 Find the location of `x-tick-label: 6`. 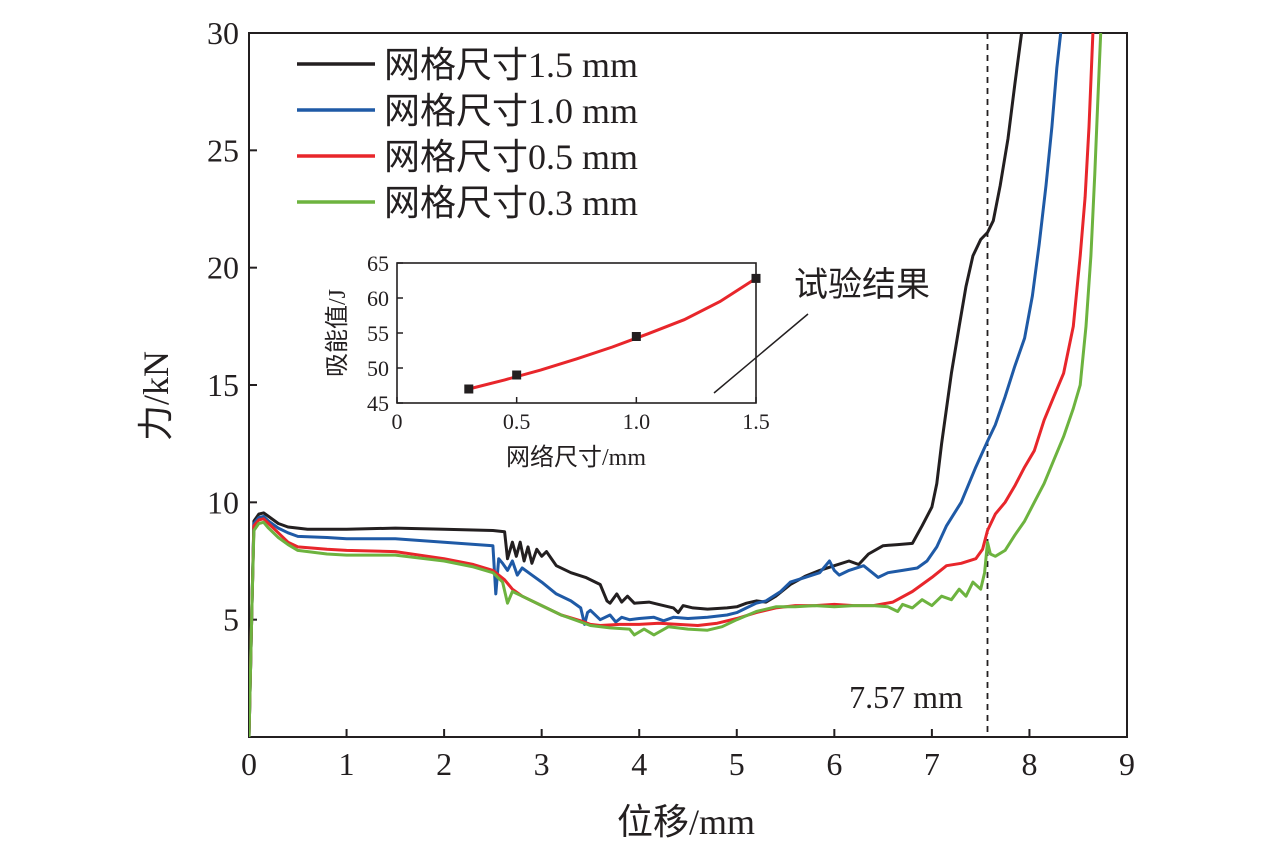

x-tick-label: 6 is located at coordinates (834, 764).